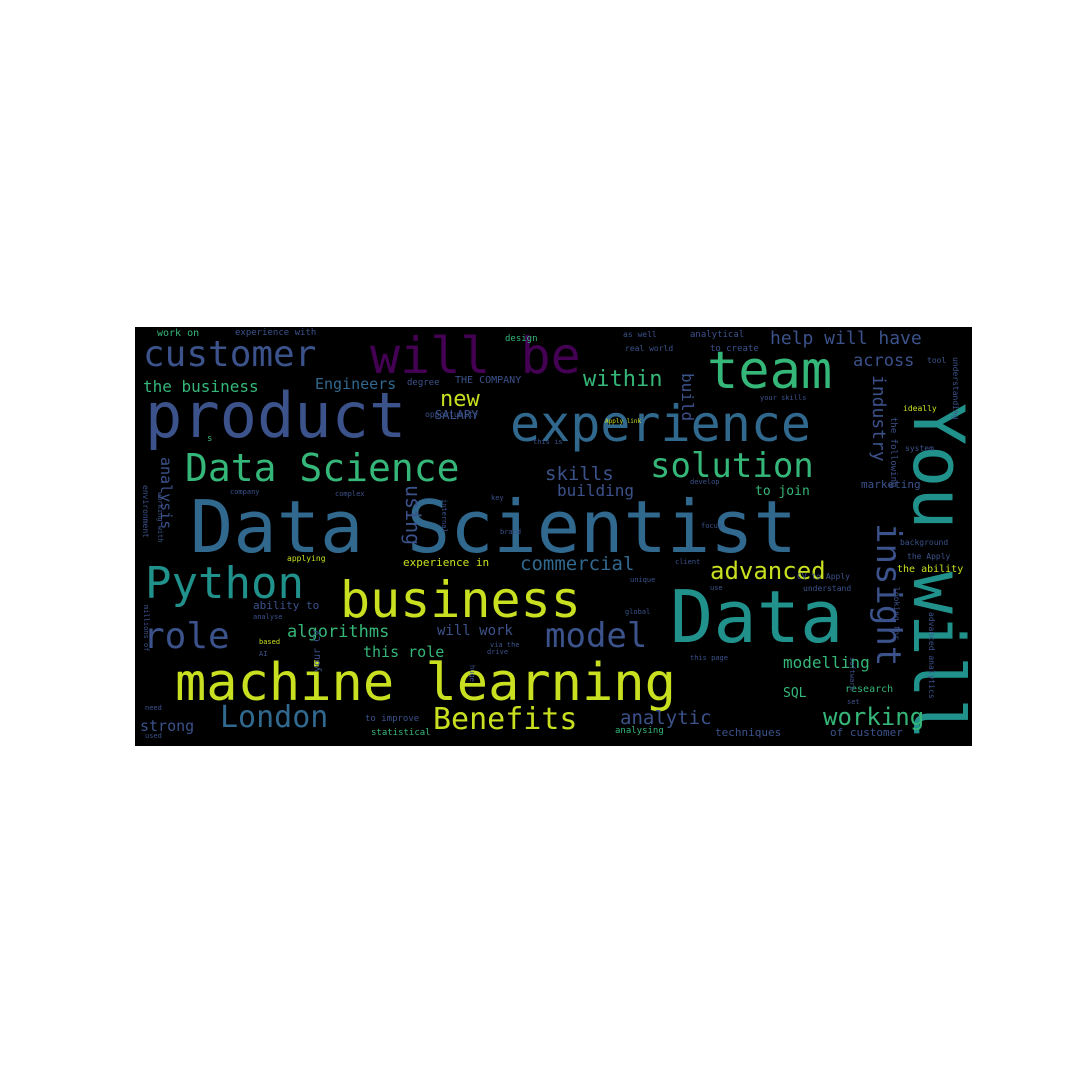 The image size is (1080, 1080). Describe the element at coordinates (757, 617) in the screenshot. I see `word-data: Data` at that location.